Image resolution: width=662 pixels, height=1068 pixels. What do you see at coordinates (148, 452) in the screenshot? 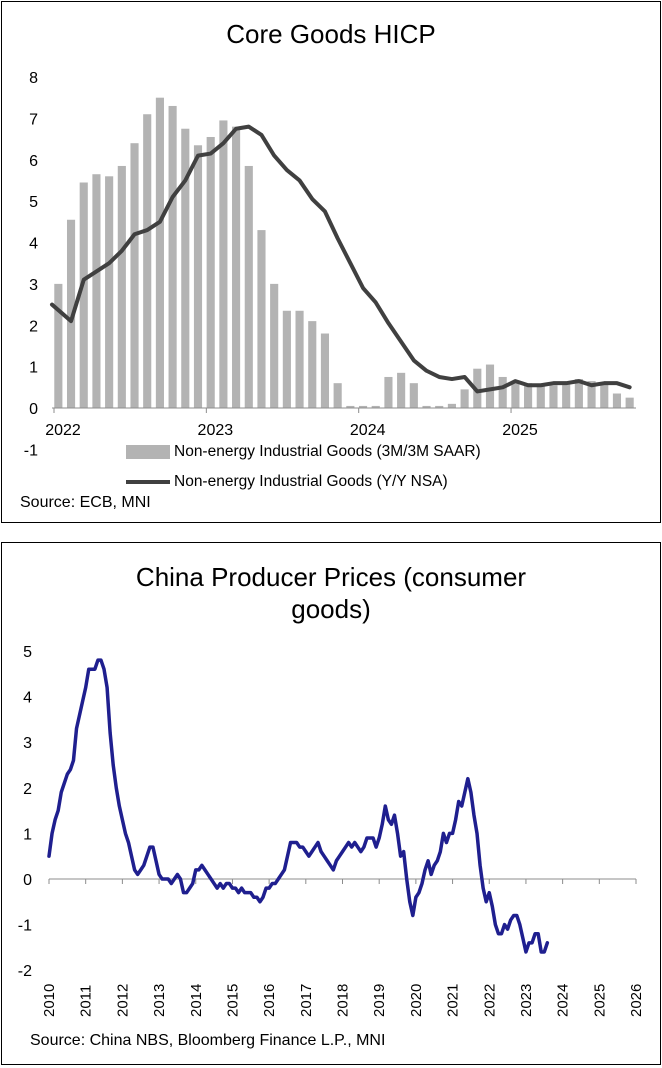
I see `legend-bar-swatch` at bounding box center [148, 452].